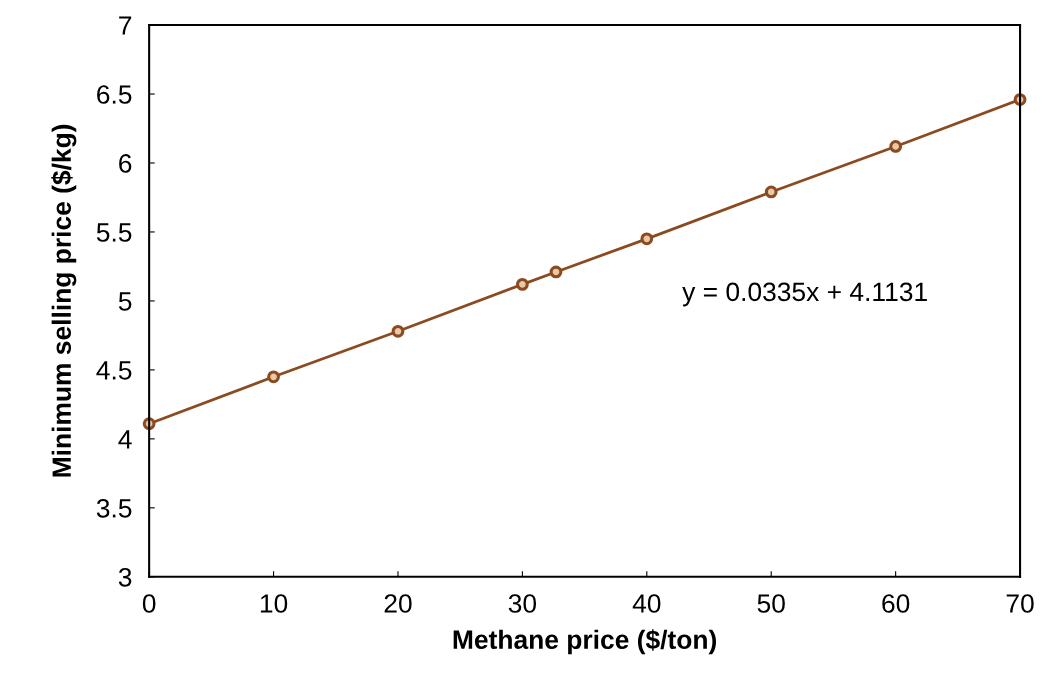 The width and height of the screenshot is (1043, 677). I want to click on x-tick-label: 30, so click(522, 603).